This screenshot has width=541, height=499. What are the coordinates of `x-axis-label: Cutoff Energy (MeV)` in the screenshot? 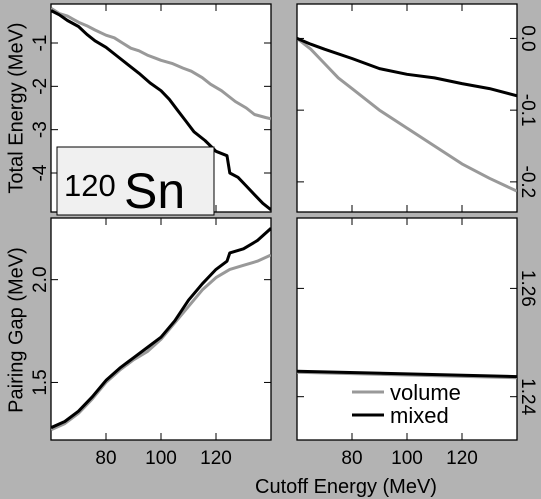 It's located at (346, 487).